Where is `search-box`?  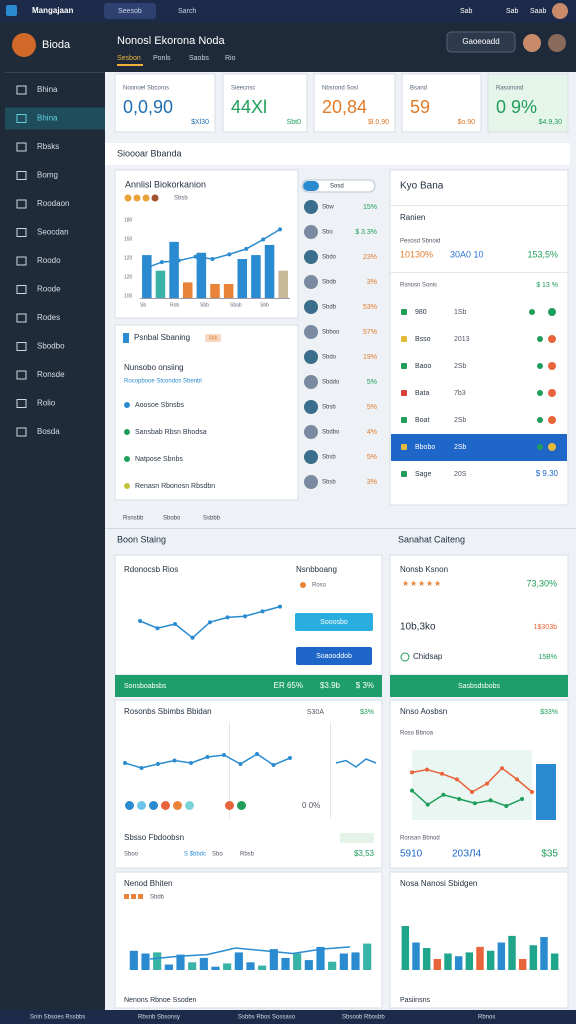
search-box is located at coordinates (130, 11).